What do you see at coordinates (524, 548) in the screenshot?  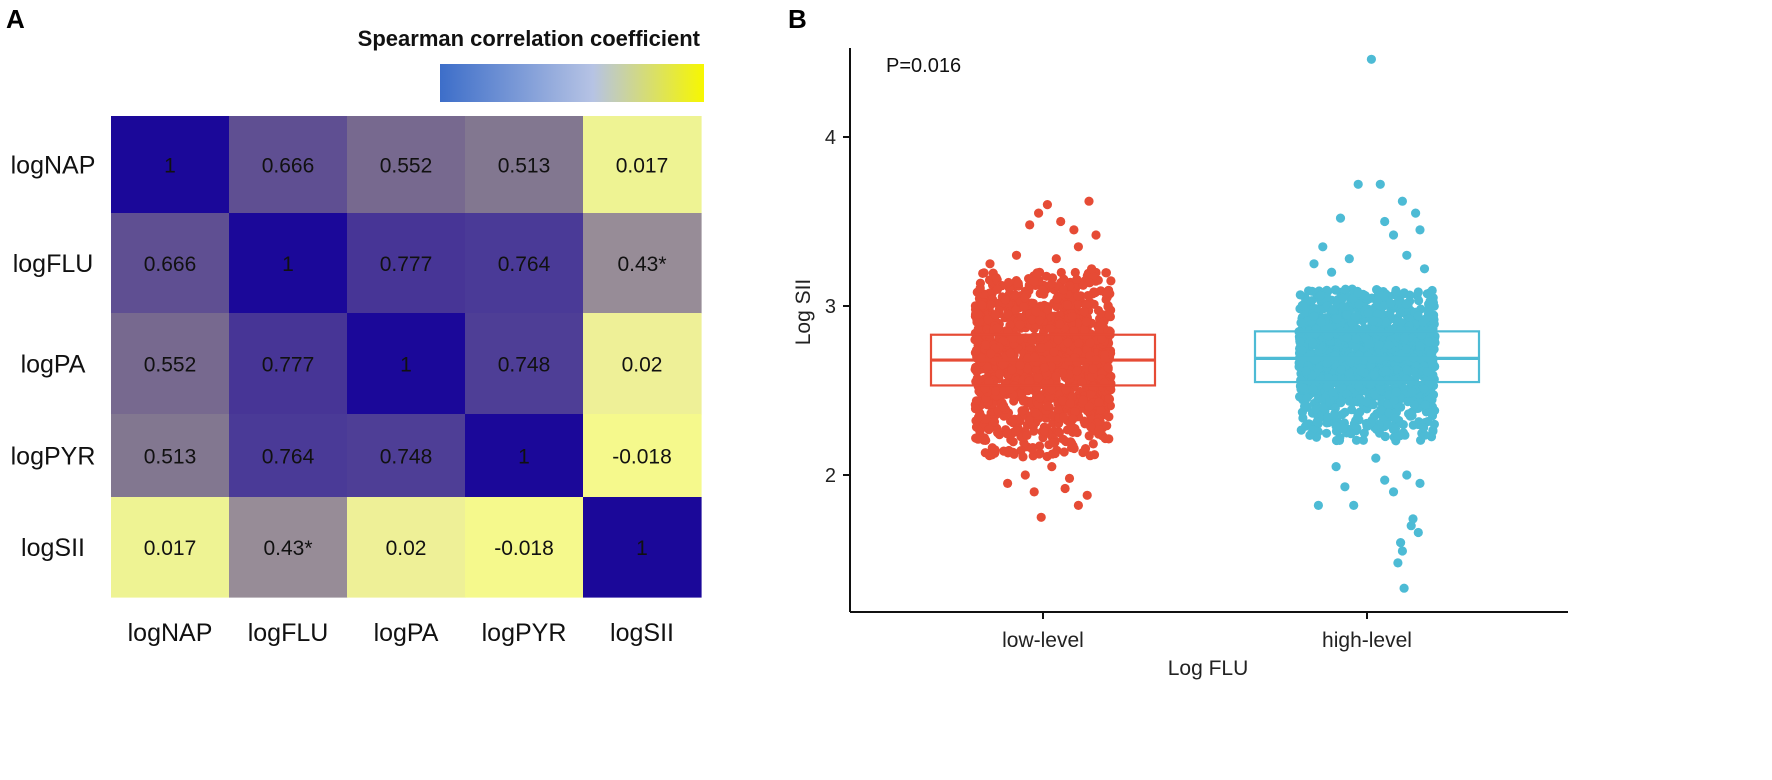 I see `heatmap-cell-label: -0.018` at bounding box center [524, 548].